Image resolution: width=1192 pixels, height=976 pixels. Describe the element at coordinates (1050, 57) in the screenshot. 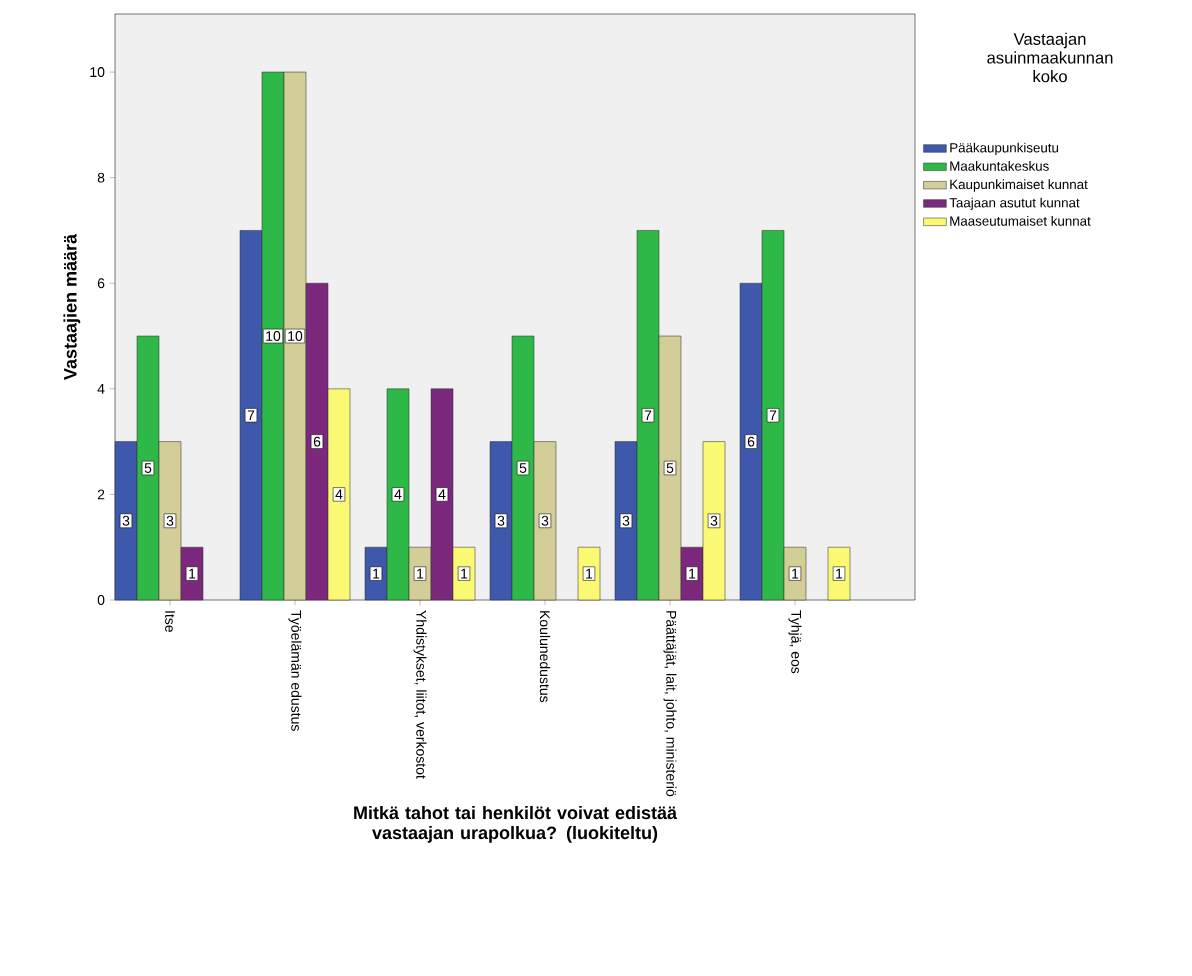

I see `legend-title: Vastaajan asuinmaakunnan koko` at that location.